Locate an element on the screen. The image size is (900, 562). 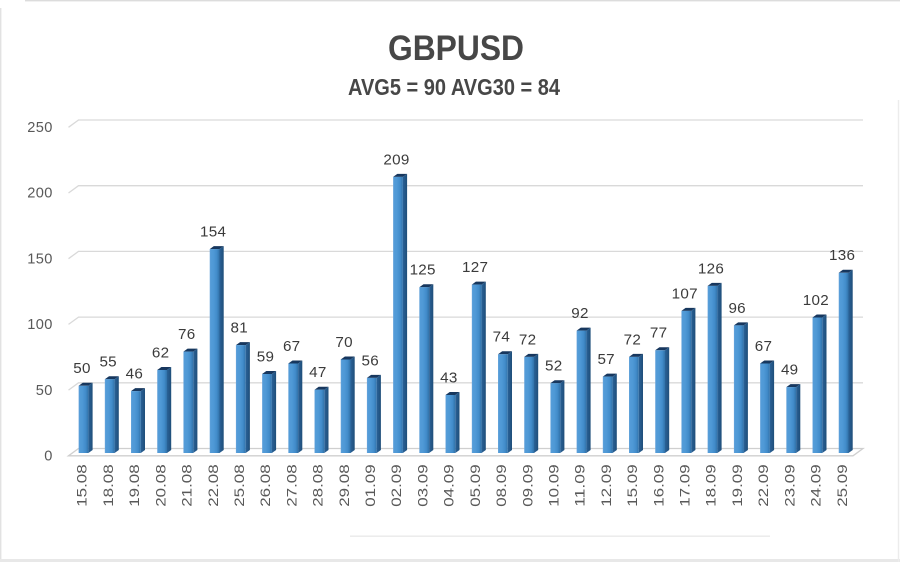
svg-text: 23.09 is located at coordinates (789, 485).